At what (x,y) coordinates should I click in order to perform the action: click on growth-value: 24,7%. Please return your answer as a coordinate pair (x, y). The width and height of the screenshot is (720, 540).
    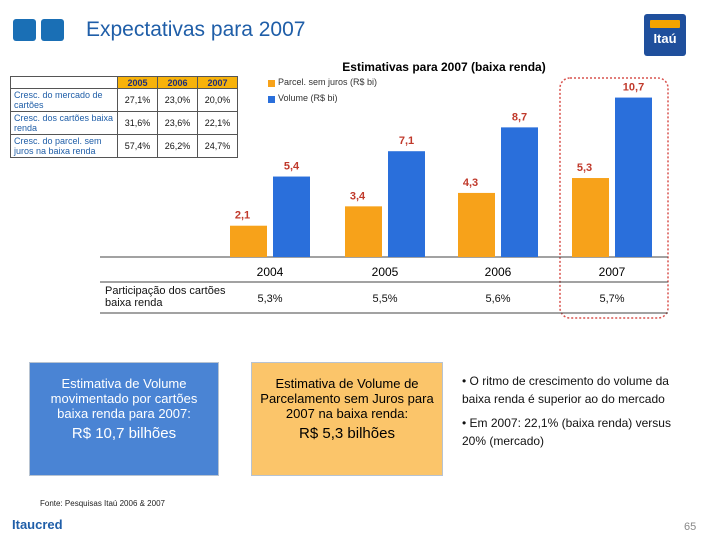
    Looking at the image, I should click on (217, 146).